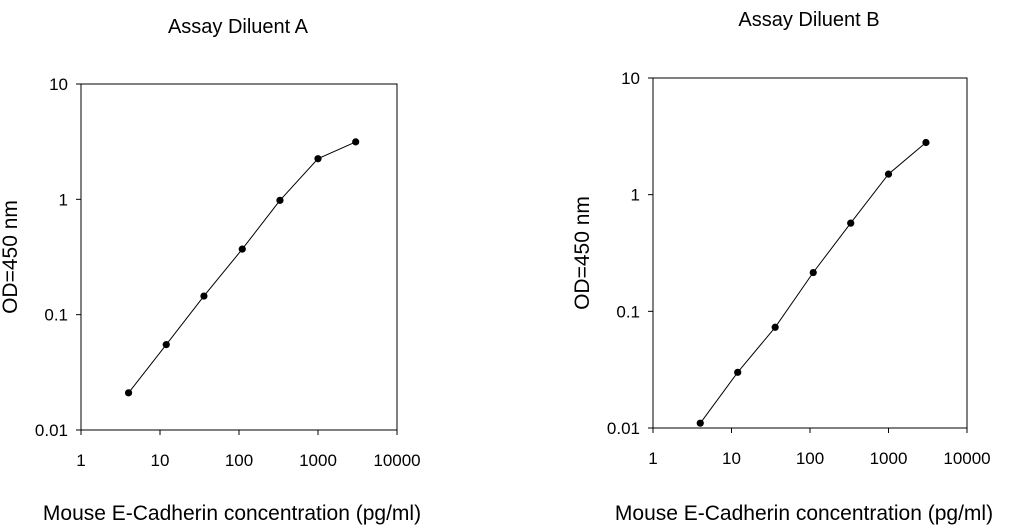  I want to click on chart-title: Assay Diluent B, so click(808, 20).